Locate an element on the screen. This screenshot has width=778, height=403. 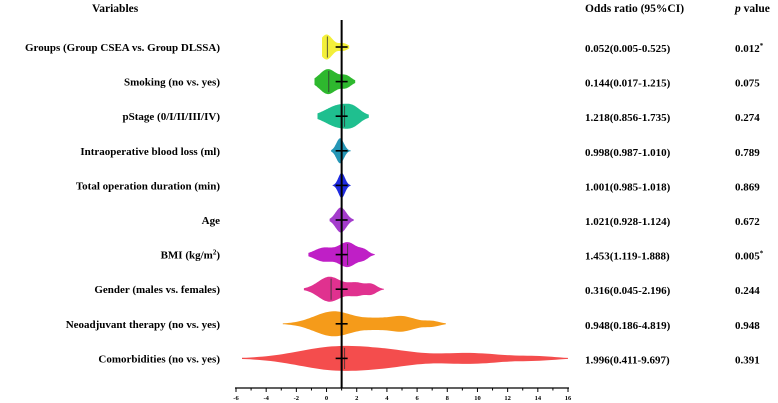
variable-label-row-4: Intraoperative blood loss (ml) is located at coordinates (150, 152).